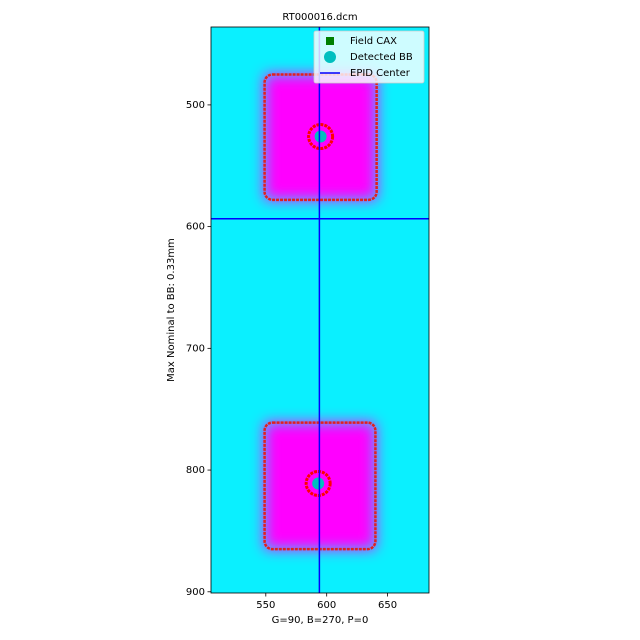  Describe the element at coordinates (265, 605) in the screenshot. I see `x-tick-label: 550` at that location.